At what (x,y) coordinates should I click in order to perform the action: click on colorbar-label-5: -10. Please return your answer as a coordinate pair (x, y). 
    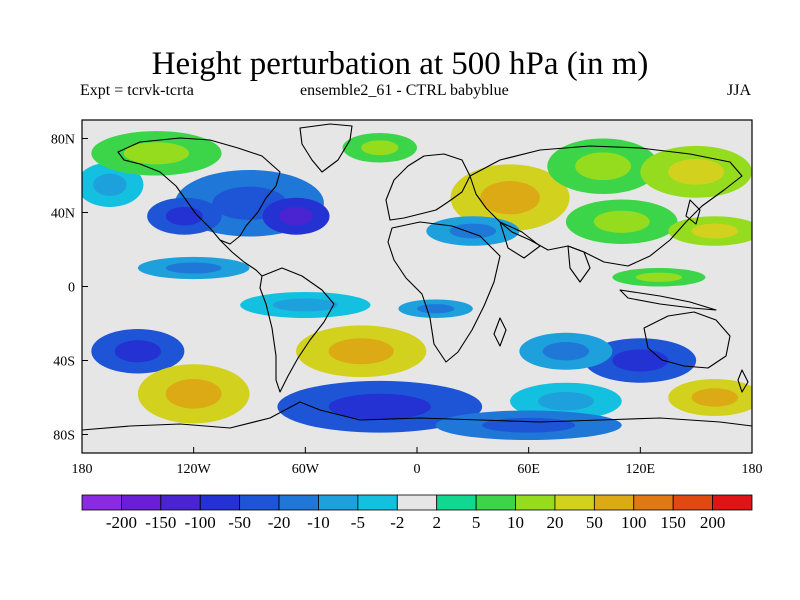
    Looking at the image, I should click on (318, 522).